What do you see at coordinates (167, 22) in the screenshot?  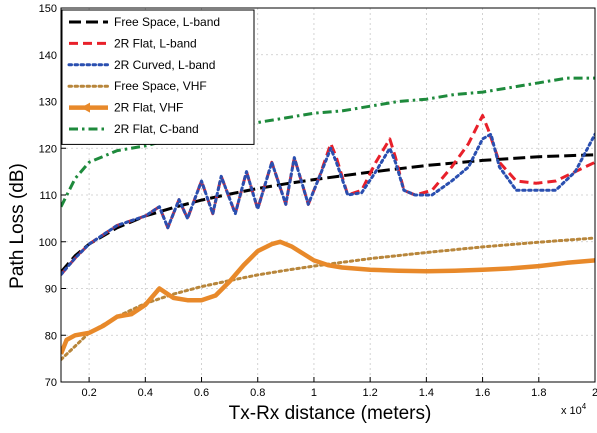 I see `legend-label-0: Free Space, L-band` at bounding box center [167, 22].